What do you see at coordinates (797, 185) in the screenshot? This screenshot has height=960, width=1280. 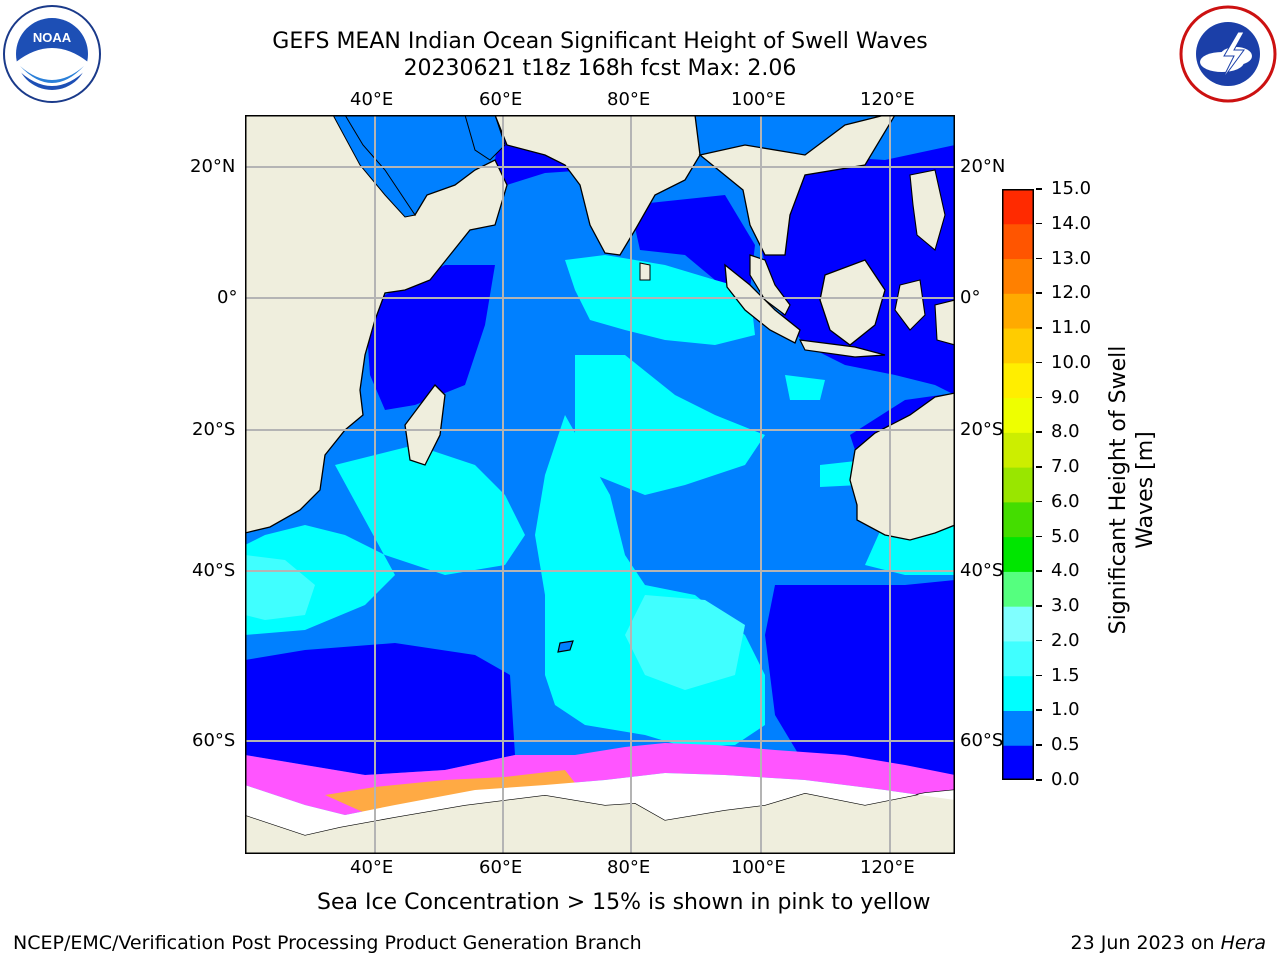 I see `land-southeast-asia` at bounding box center [797, 185].